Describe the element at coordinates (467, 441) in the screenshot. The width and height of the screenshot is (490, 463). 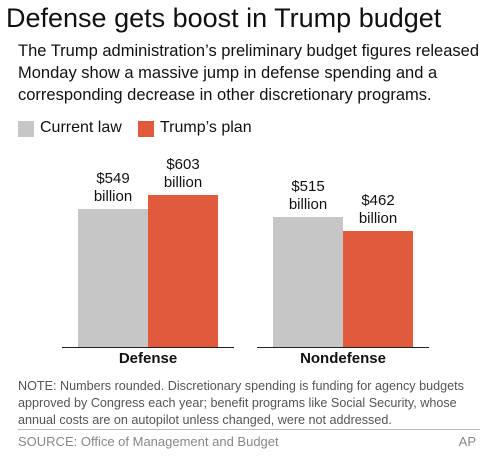
I see `credit: AP` at that location.